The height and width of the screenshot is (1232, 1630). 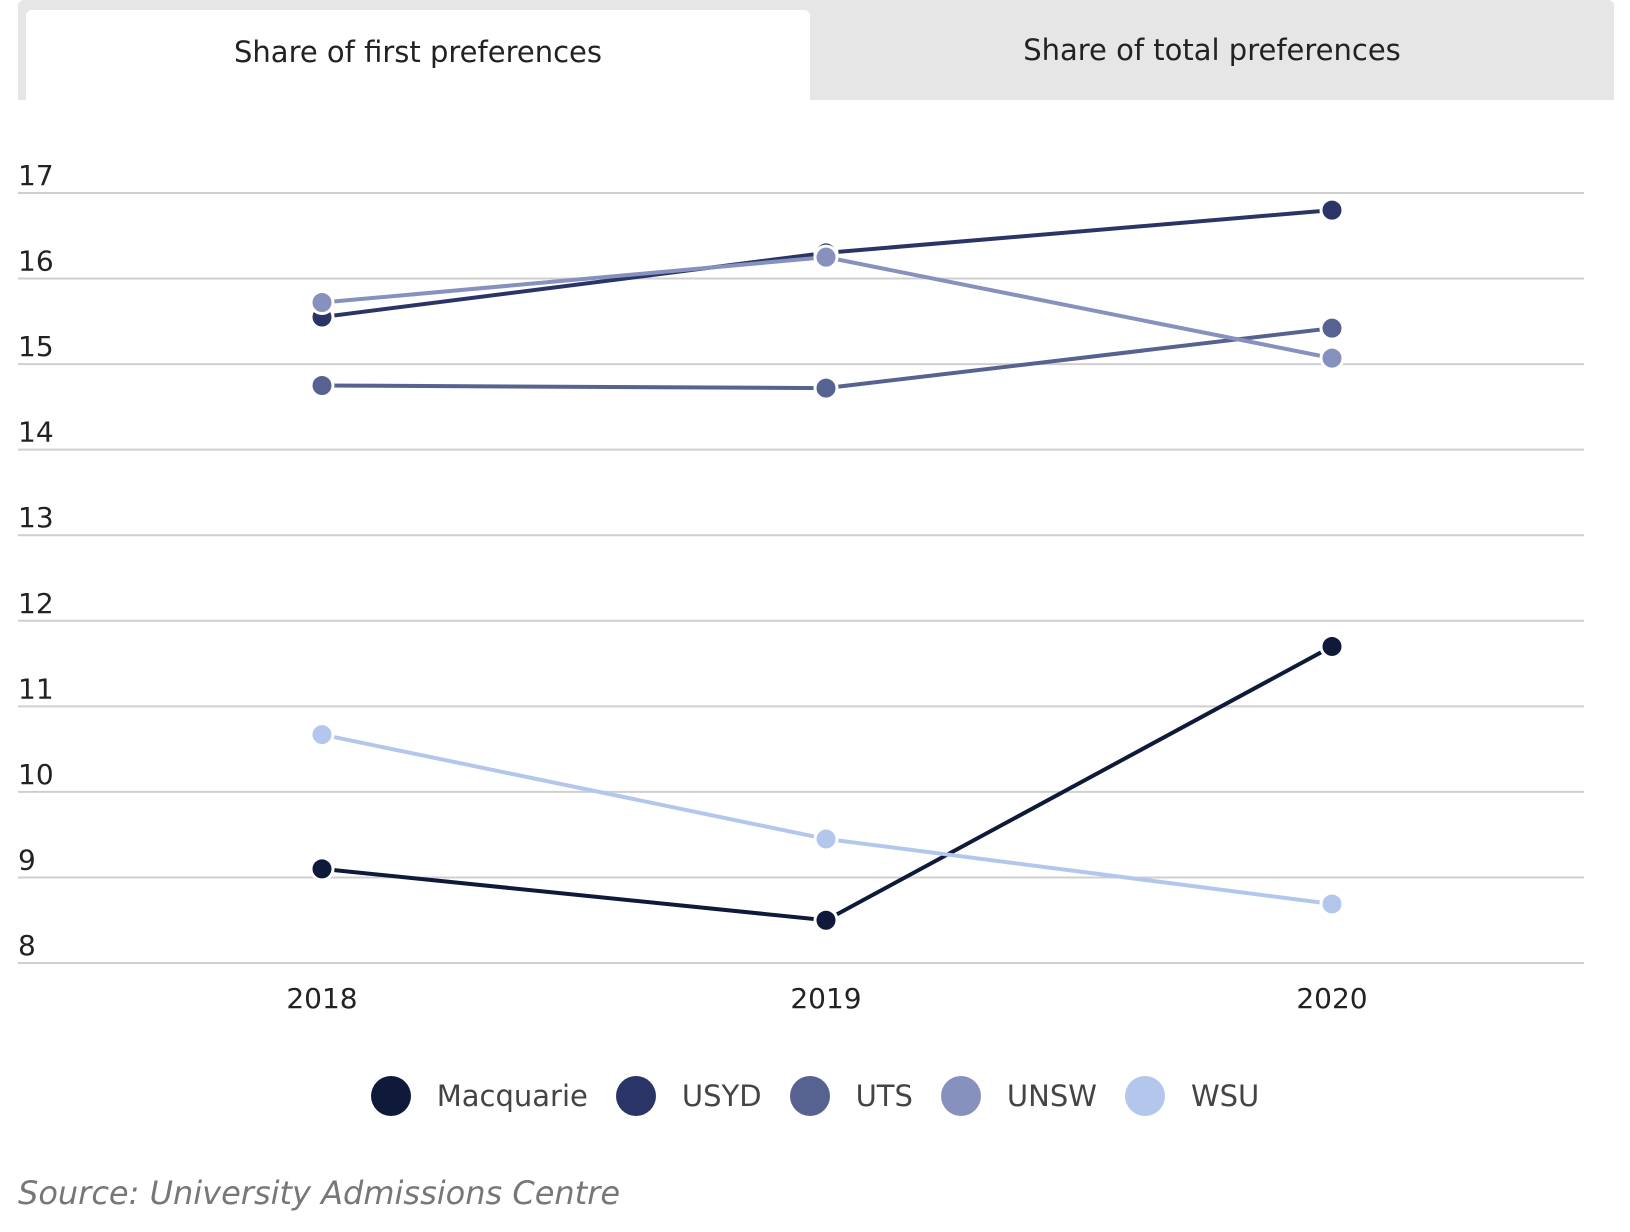 What do you see at coordinates (1212, 50) in the screenshot?
I see `tab-total-preferences: Share of total preferences` at bounding box center [1212, 50].